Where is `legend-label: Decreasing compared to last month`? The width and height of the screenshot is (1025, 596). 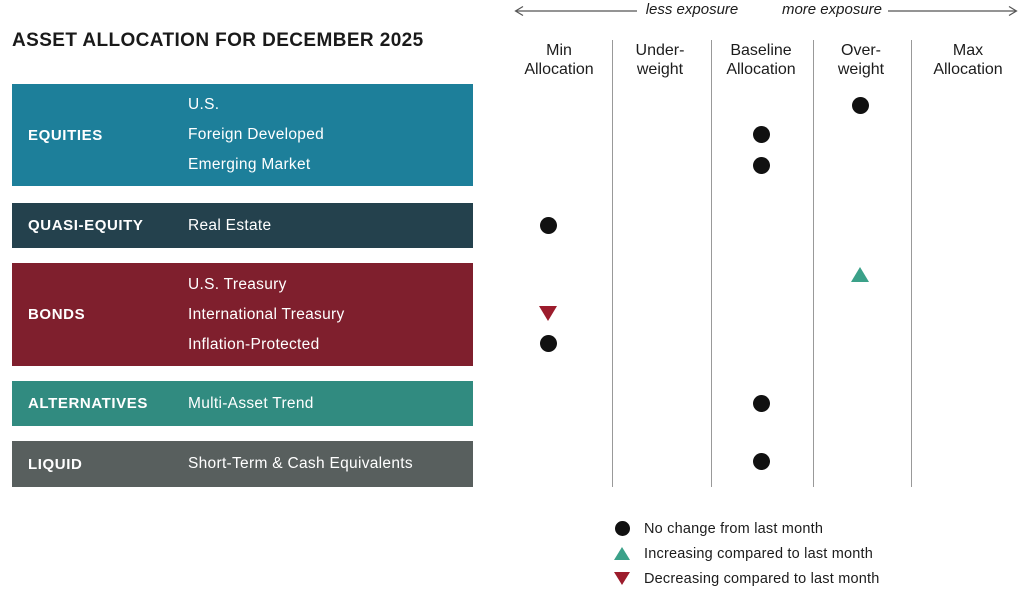
legend-label: Decreasing compared to last month is located at coordinates (762, 578).